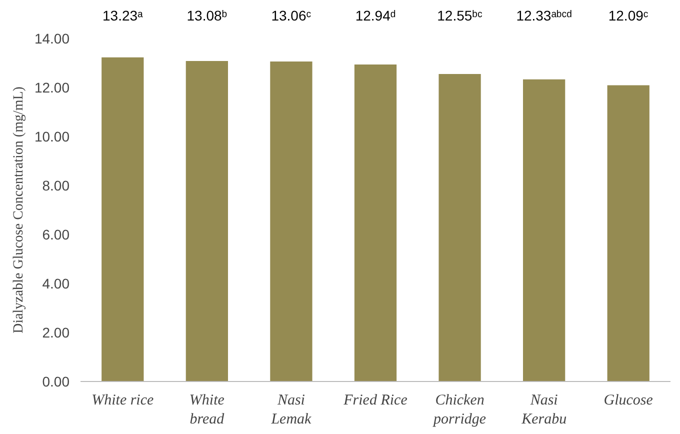 The image size is (680, 434). What do you see at coordinates (56, 234) in the screenshot?
I see `y-tick-label: 6.00` at bounding box center [56, 234].